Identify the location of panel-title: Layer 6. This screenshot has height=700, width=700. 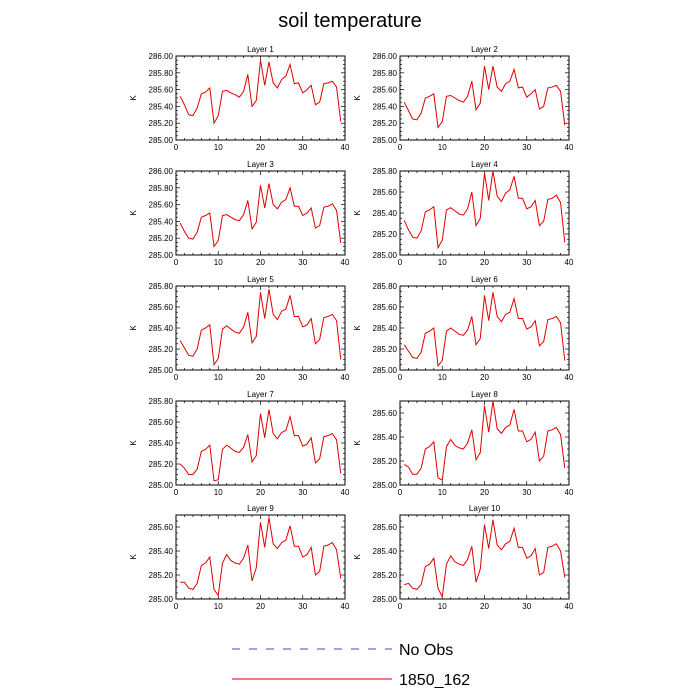
(484, 279).